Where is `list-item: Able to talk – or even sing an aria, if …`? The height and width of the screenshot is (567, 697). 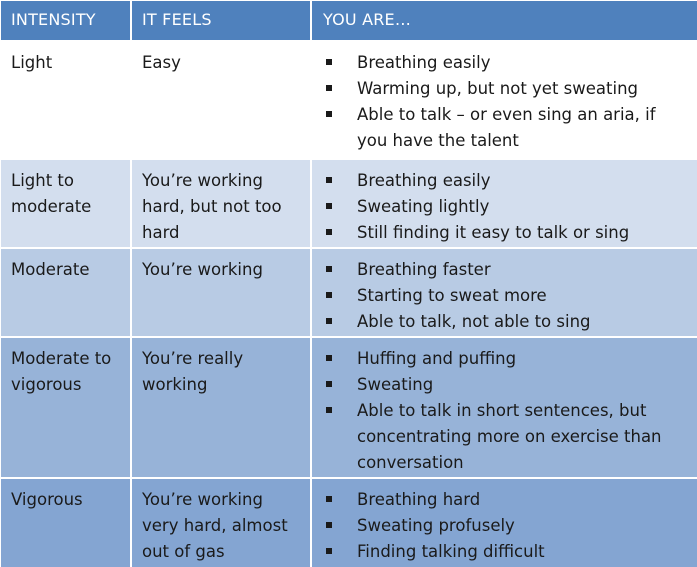
list-item: Able to talk – or even sing an aria, if … is located at coordinates (506, 128).